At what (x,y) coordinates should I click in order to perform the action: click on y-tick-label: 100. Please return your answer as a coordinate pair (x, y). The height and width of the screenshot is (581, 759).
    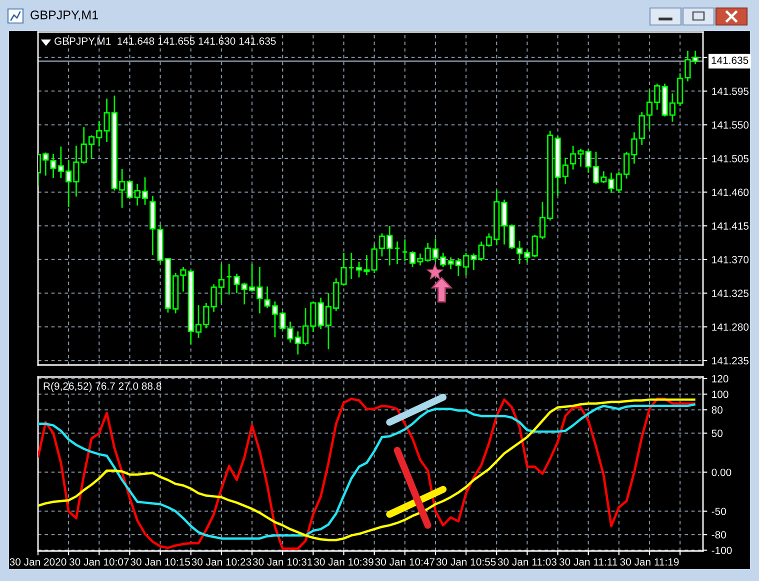
    Looking at the image, I should click on (720, 394).